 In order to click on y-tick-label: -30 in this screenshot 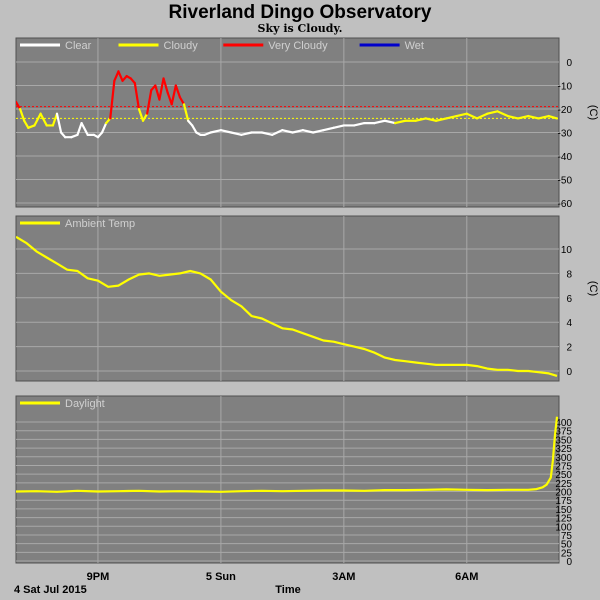, I will do `click(565, 134)`.